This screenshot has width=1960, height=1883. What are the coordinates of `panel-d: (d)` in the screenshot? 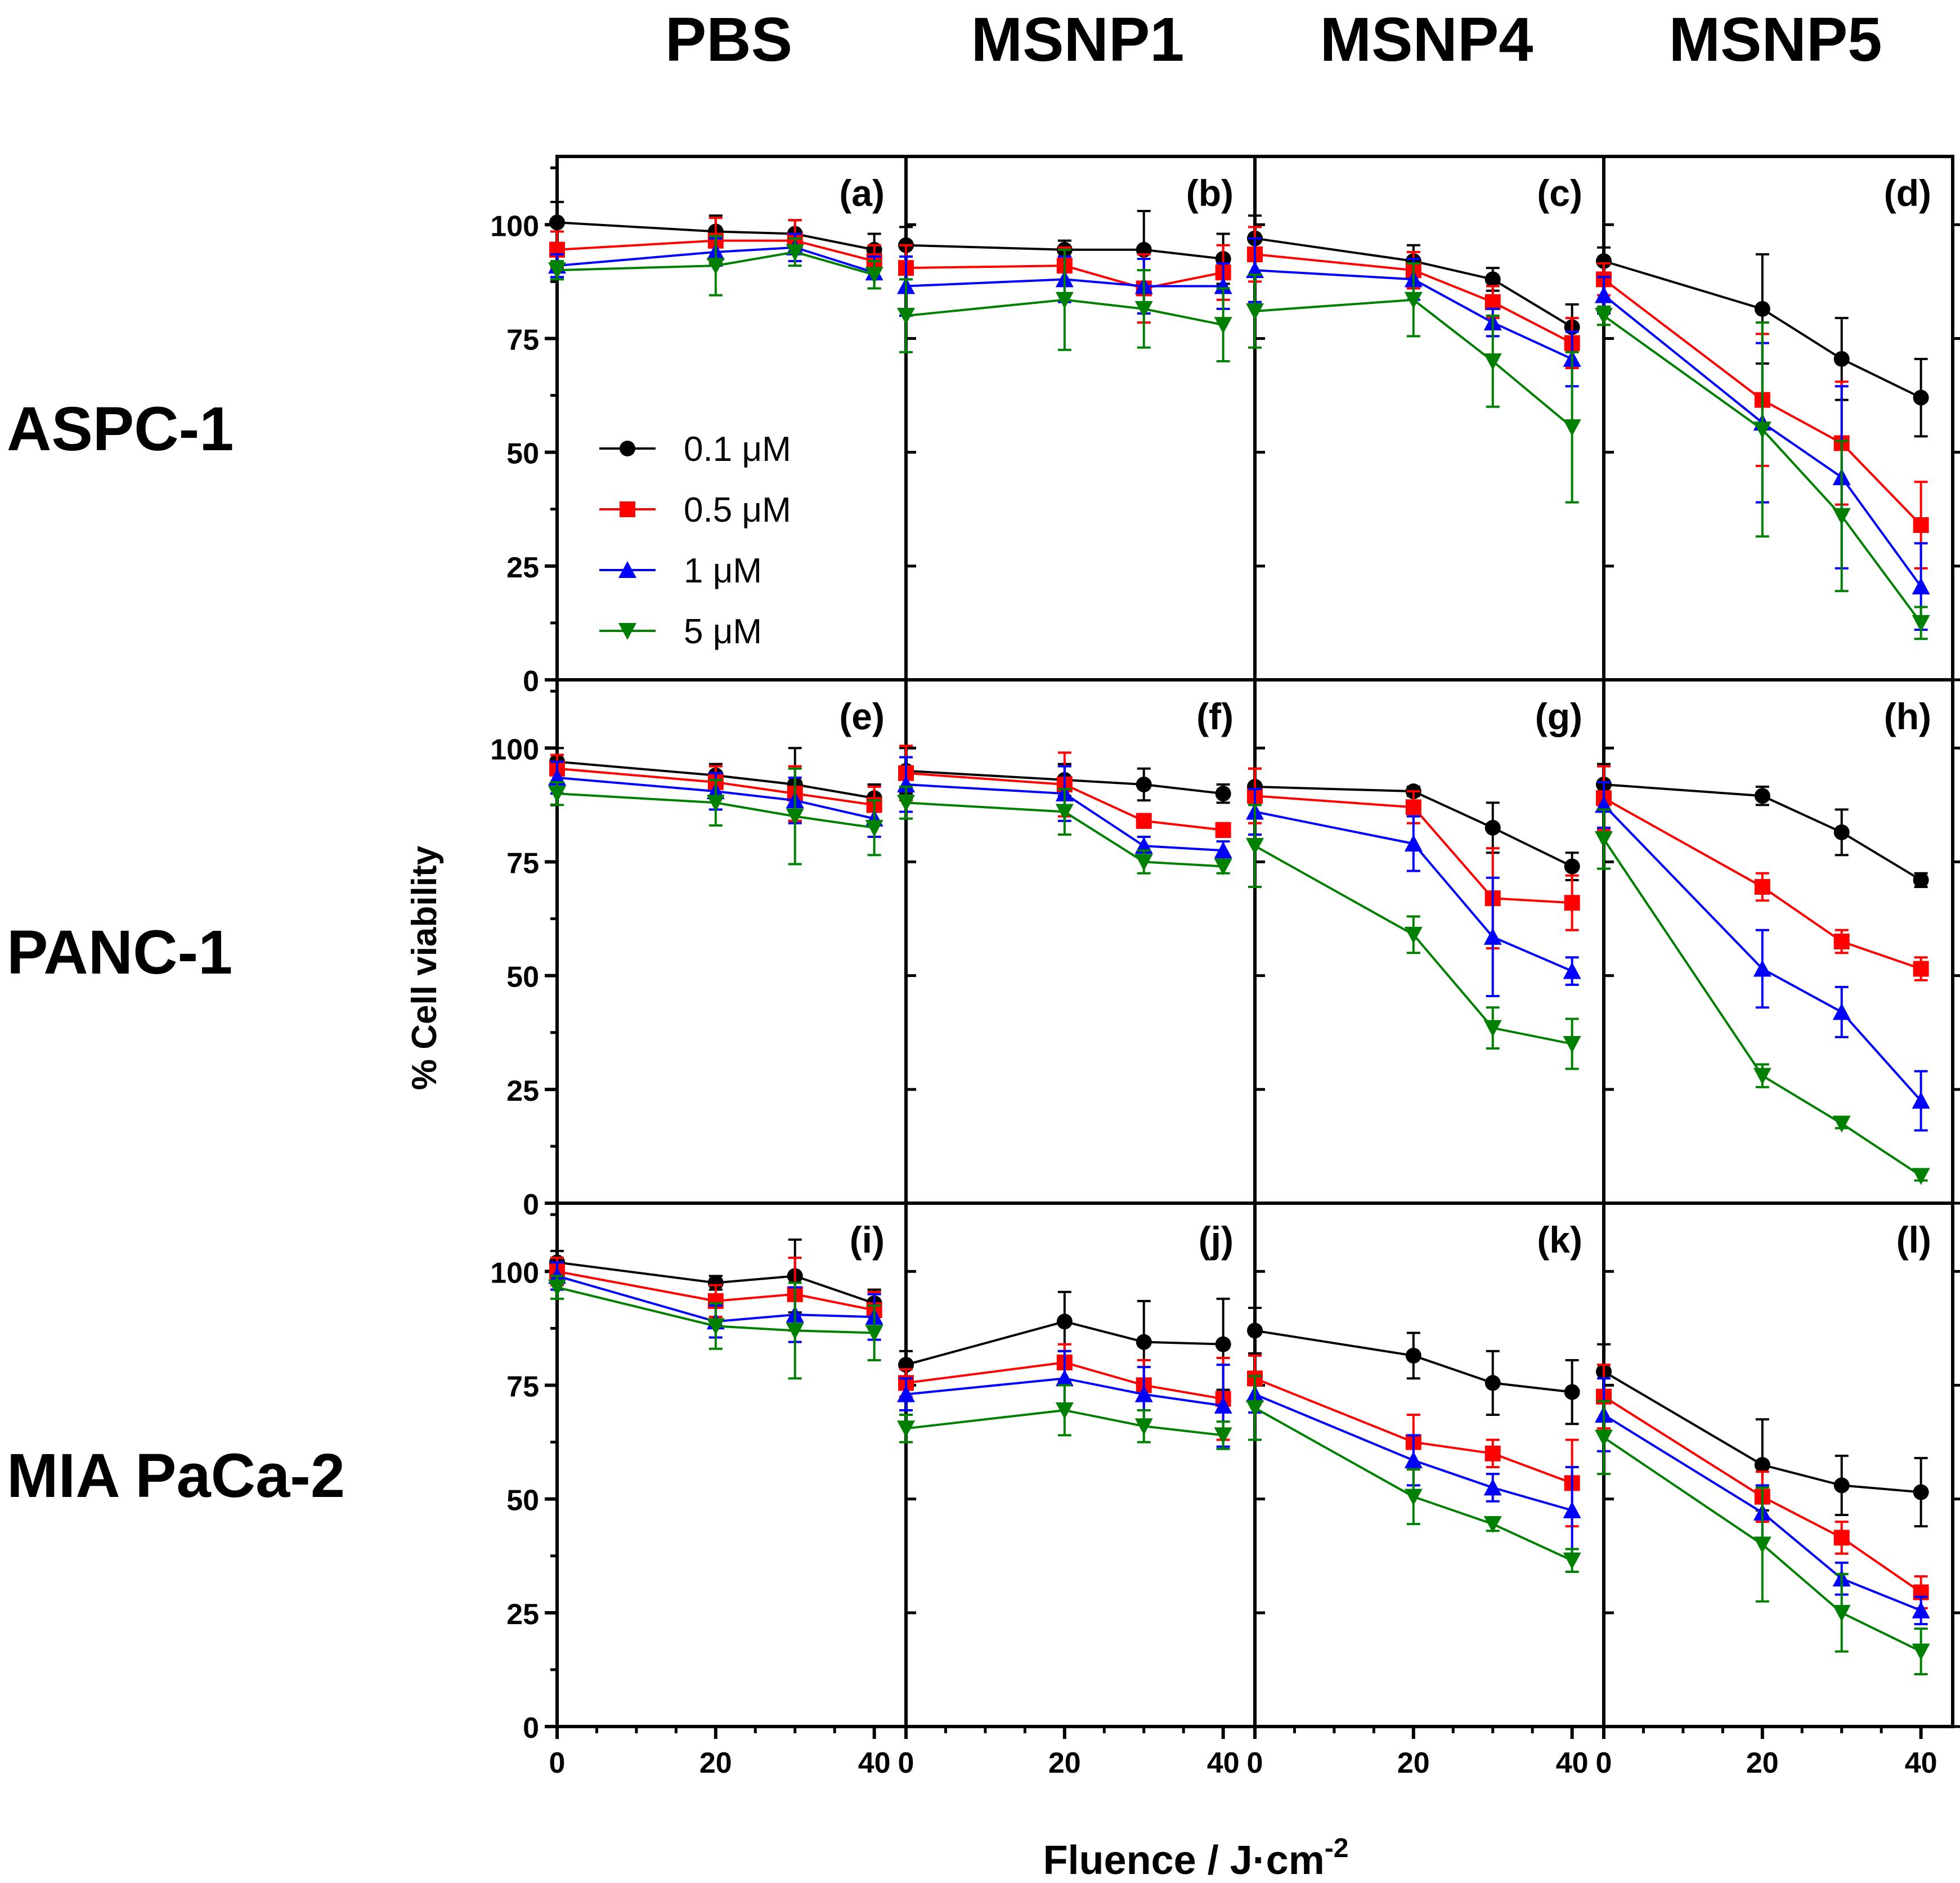 It's located at (1778, 418).